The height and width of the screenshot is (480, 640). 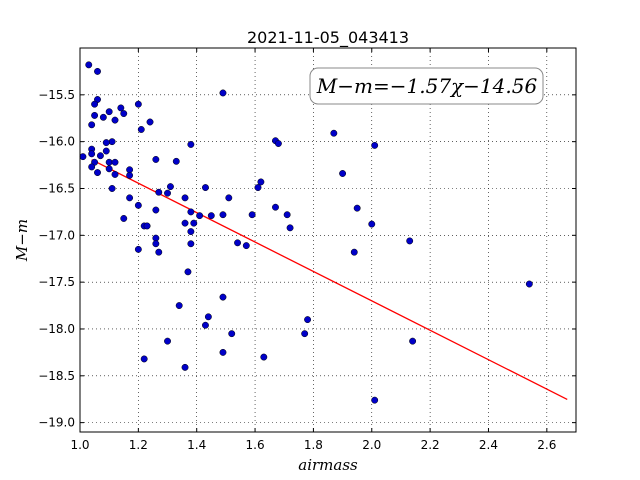 I want to click on x-tick-label: 1.0, so click(x=79, y=445).